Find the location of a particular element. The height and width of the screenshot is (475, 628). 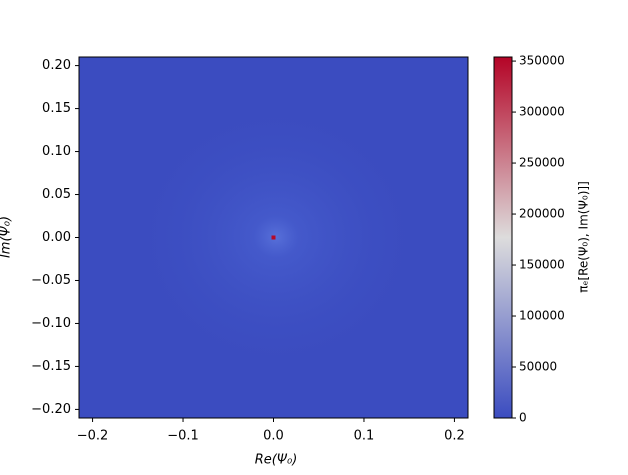

colorbar-tick-label: 250000 is located at coordinates (542, 163).